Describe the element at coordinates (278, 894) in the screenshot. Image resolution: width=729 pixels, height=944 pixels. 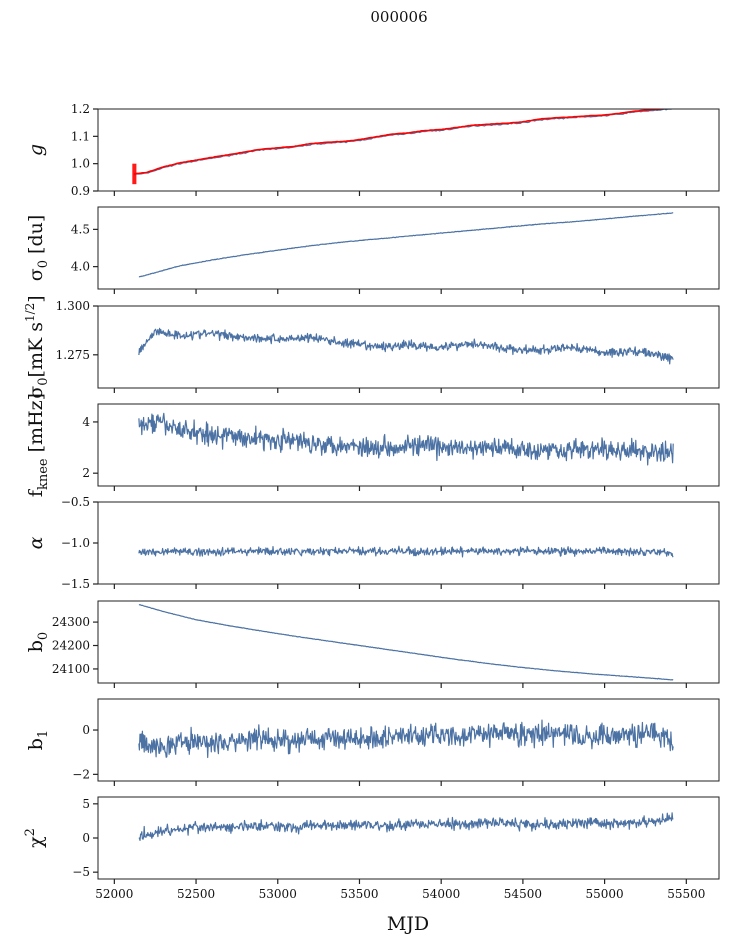
I see `x-tick-label: 53000` at that location.